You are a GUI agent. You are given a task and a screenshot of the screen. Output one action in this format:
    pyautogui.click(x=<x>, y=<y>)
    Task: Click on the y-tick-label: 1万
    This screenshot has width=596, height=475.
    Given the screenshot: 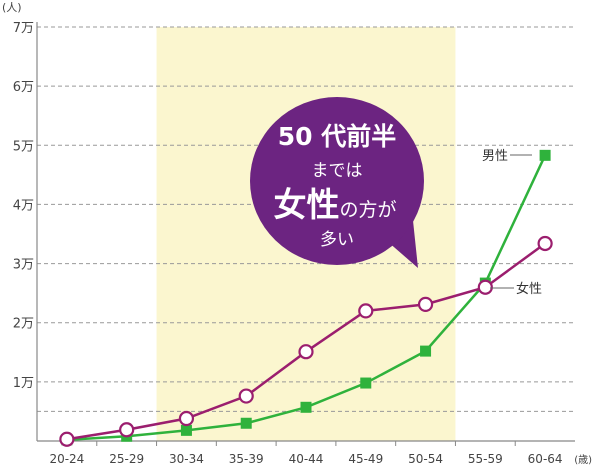 What is the action you would take?
    pyautogui.click(x=23, y=383)
    